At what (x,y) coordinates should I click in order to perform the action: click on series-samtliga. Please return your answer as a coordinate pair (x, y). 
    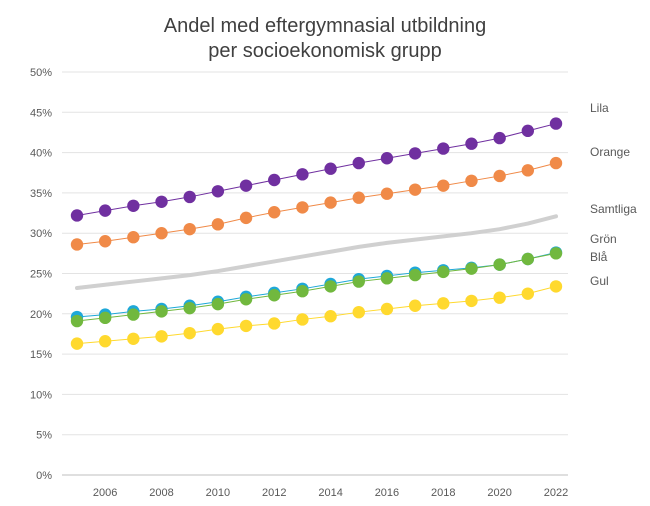
    Looking at the image, I should click on (316, 252).